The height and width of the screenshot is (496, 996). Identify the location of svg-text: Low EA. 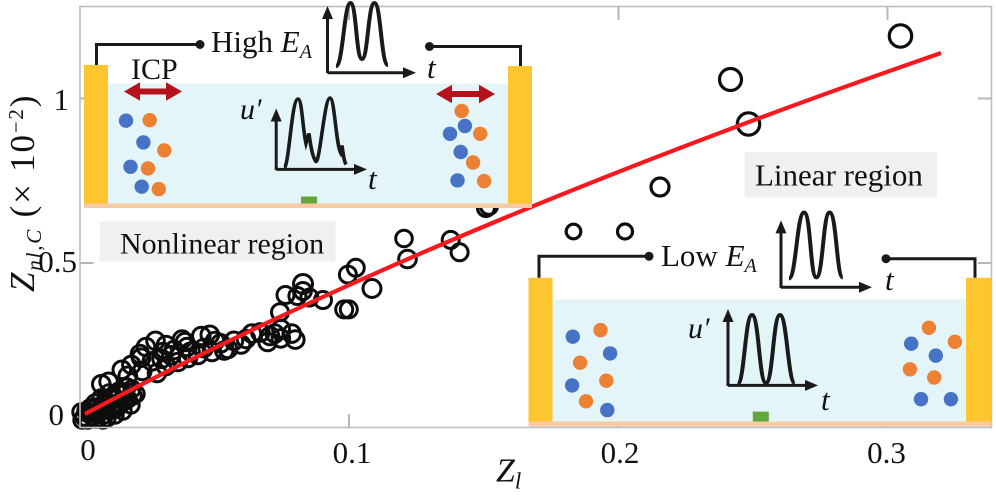
(709, 257).